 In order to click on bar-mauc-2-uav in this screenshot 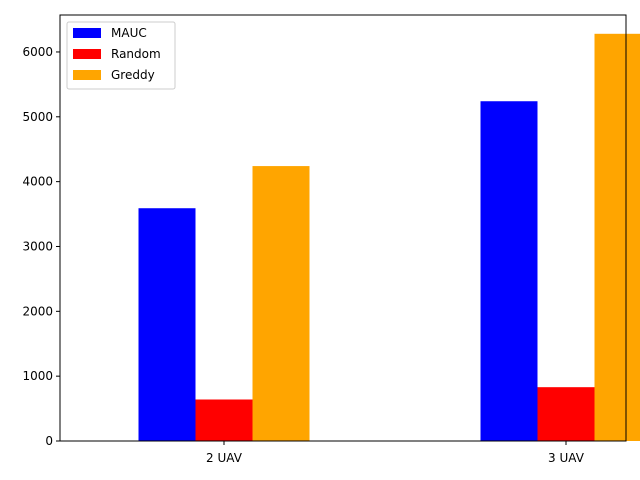, I will do `click(167, 324)`.